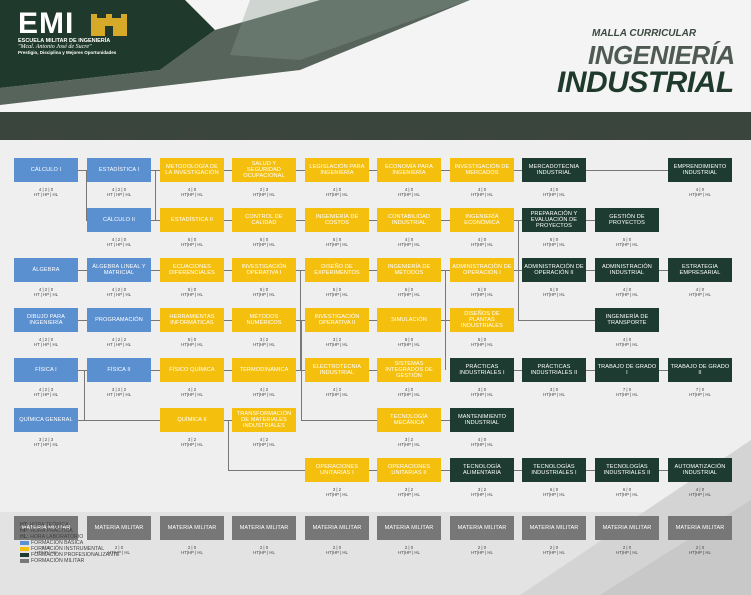  I want to click on course-box: QUÍMICA GENERAL, so click(46, 420).